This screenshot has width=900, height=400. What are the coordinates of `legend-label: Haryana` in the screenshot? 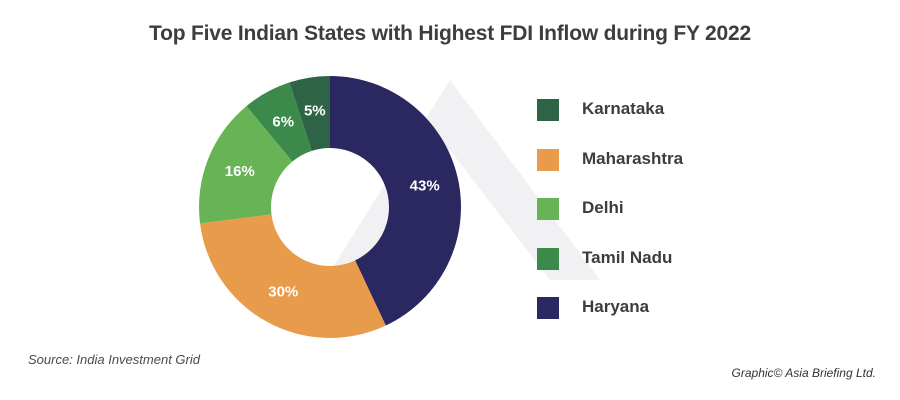 It's located at (616, 306).